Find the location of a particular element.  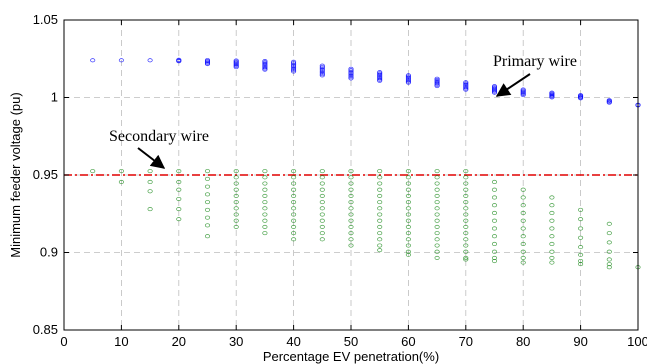

annotation-secondary-wire-arrow is located at coordinates (151, 158).